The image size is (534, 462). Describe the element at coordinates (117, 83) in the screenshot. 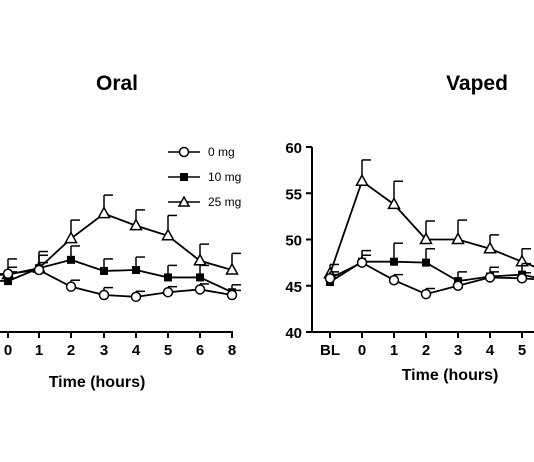

I see `oral-chart-title: Oral` at that location.